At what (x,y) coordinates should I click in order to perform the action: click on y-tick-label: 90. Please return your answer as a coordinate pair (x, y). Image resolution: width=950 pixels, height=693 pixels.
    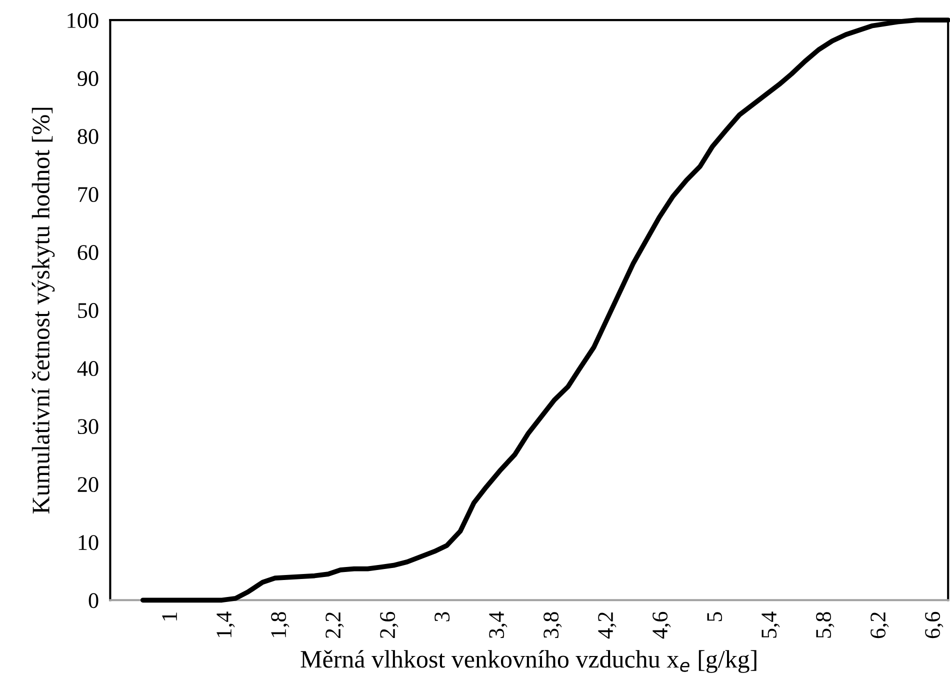
    Looking at the image, I should click on (88, 78).